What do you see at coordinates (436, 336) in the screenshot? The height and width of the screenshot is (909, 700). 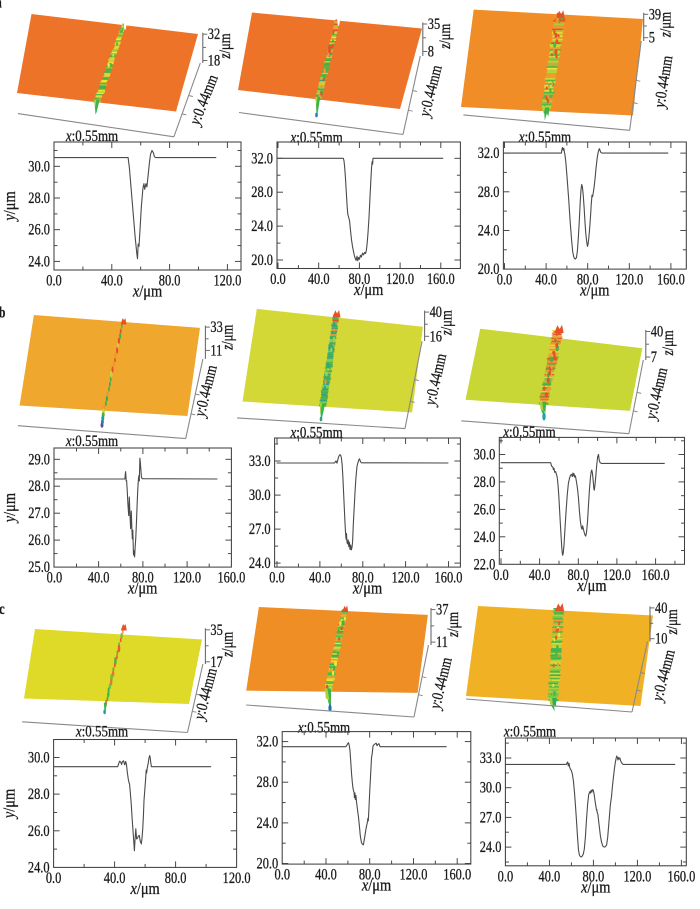 I see `svg-text: 16` at bounding box center [436, 336].